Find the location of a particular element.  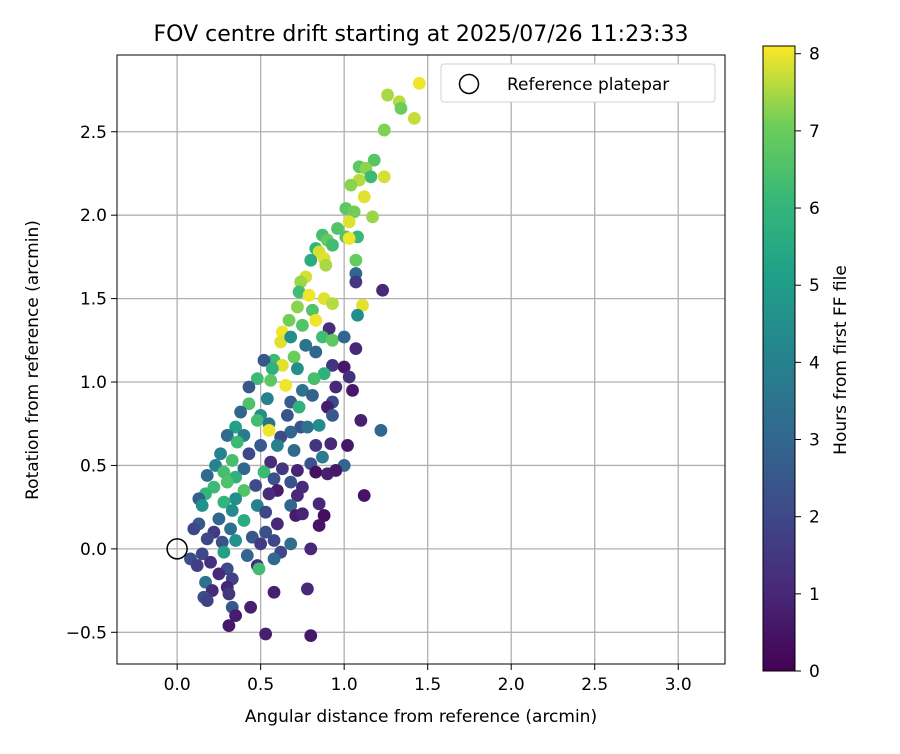

legend: Reference platepar is located at coordinates (578, 83).